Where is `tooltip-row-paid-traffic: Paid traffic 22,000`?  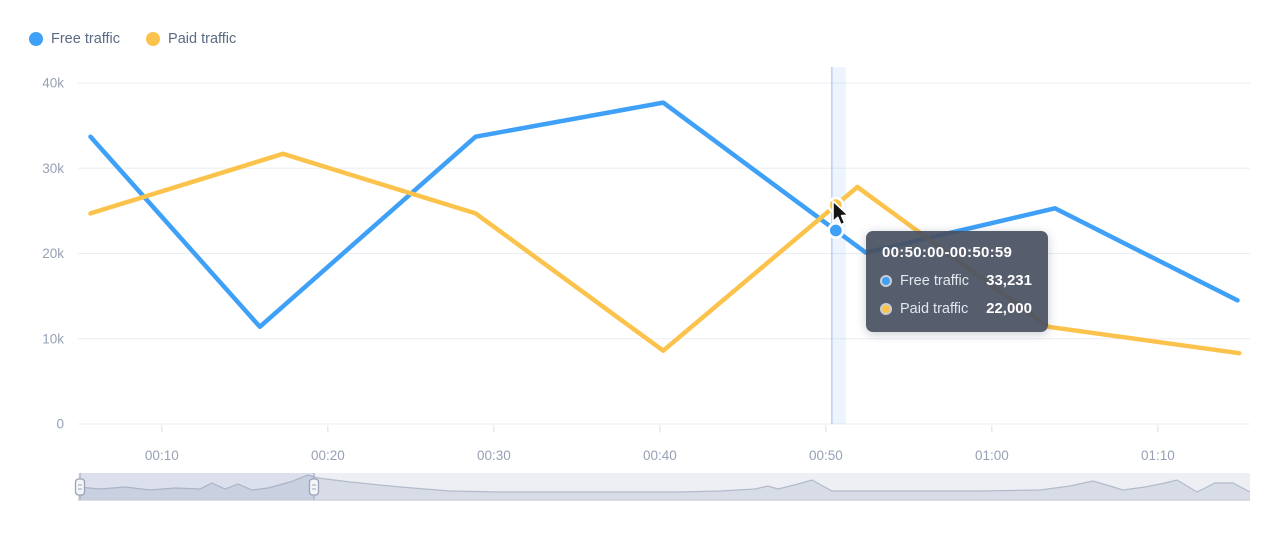 tooltip-row-paid-traffic: Paid traffic 22,000 is located at coordinates (957, 308).